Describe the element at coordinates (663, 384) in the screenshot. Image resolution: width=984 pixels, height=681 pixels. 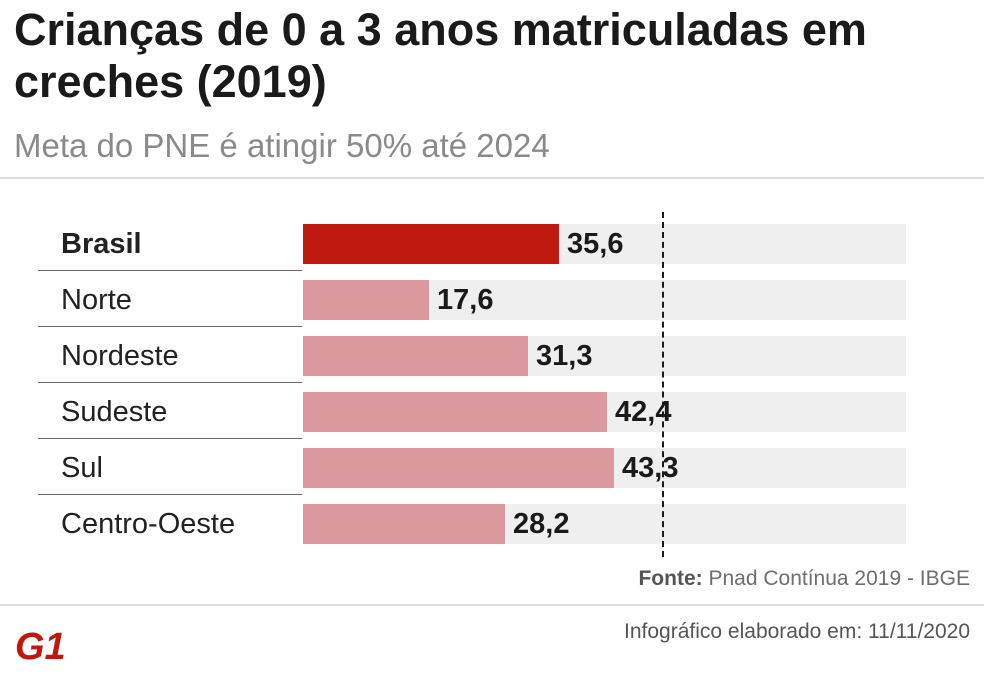
I see `goal-reference-line` at that location.